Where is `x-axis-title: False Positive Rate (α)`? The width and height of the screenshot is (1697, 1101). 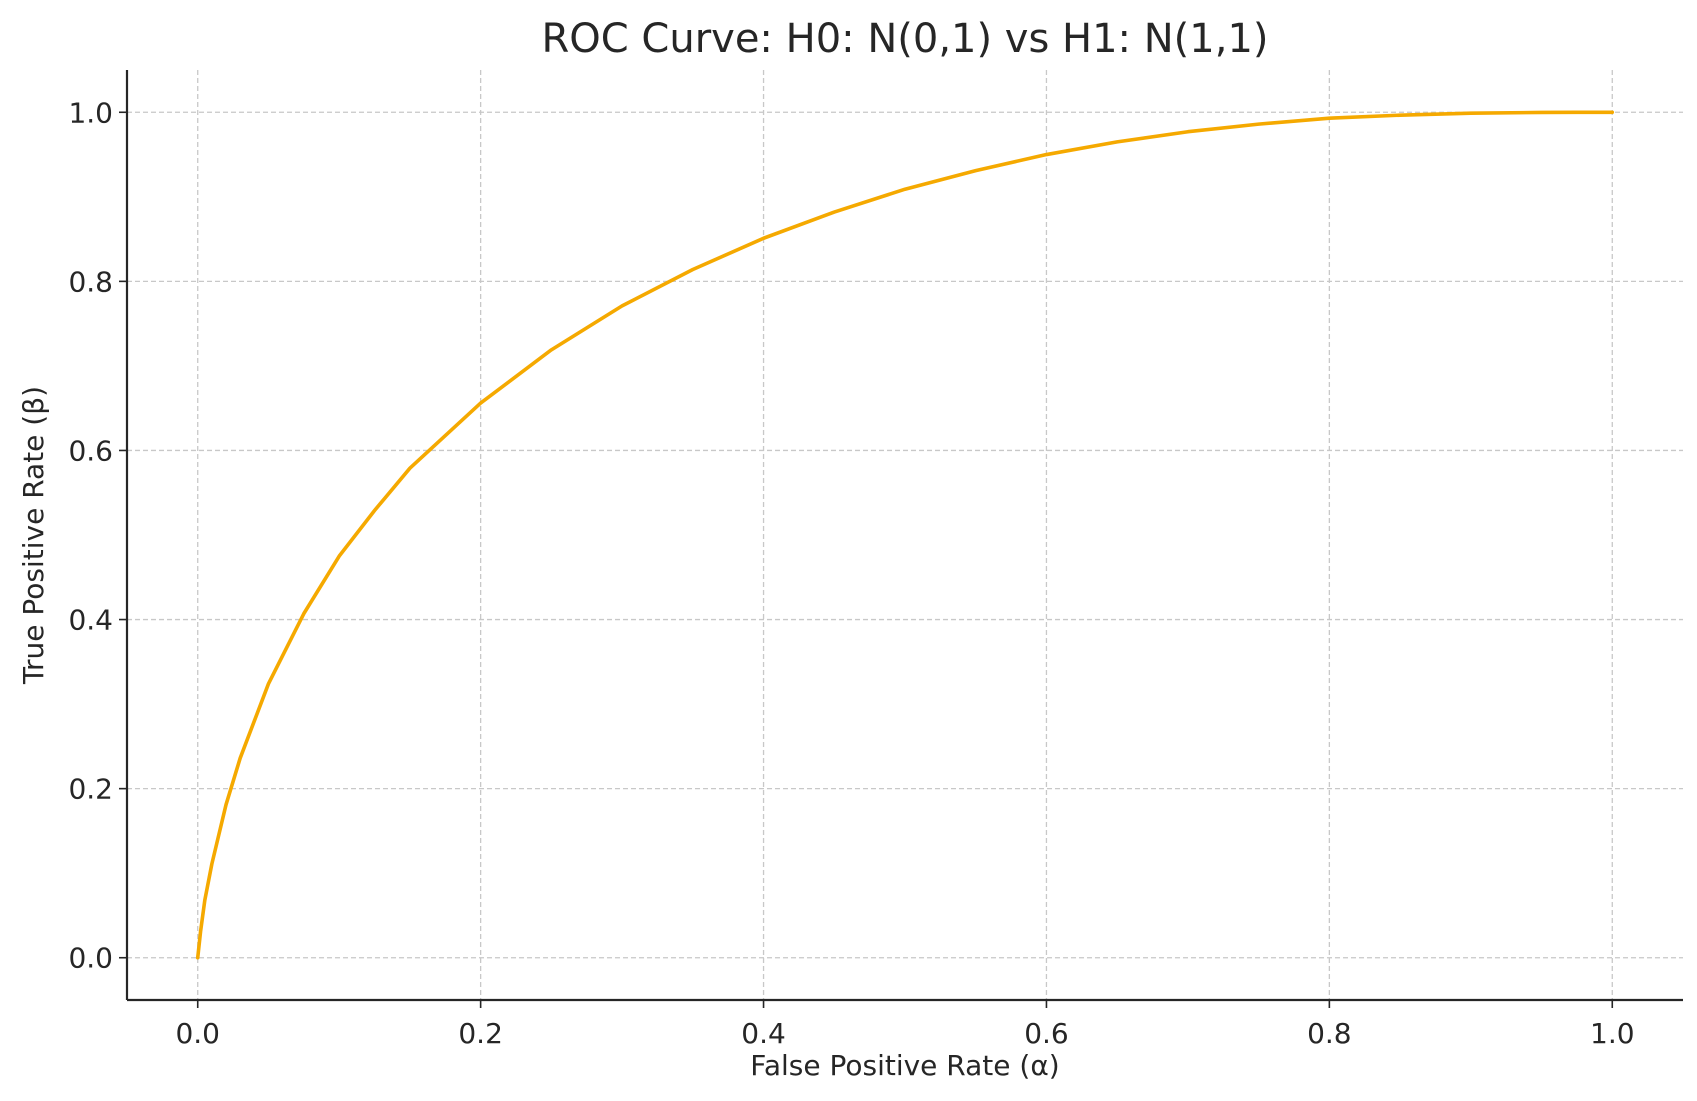
x-axis-title: False Positive Rate (α) is located at coordinates (904, 1065).